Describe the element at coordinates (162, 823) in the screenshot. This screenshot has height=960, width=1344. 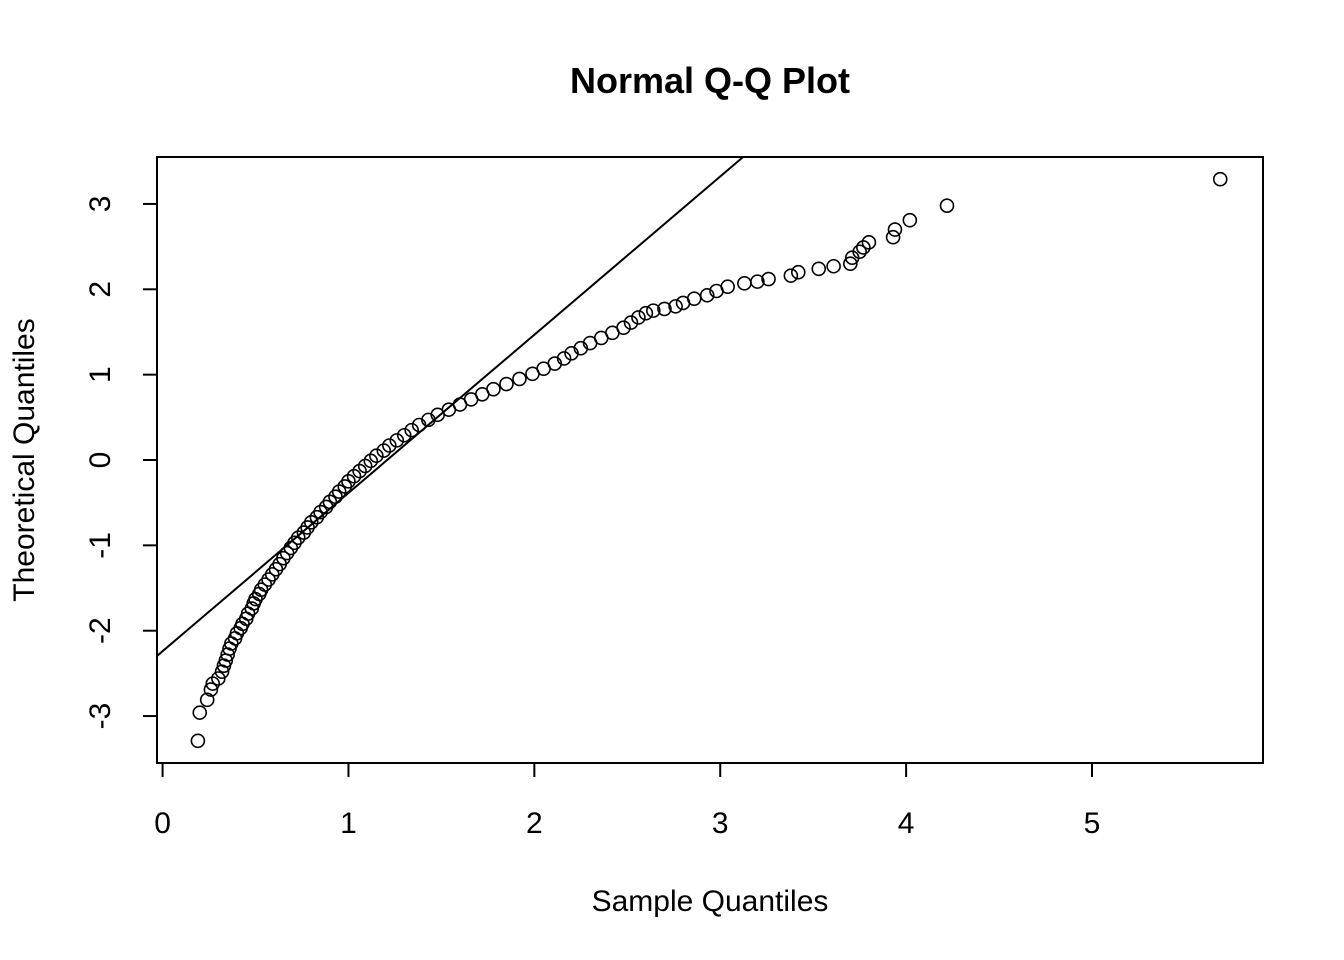
I see `x-tick-label: 0` at that location.